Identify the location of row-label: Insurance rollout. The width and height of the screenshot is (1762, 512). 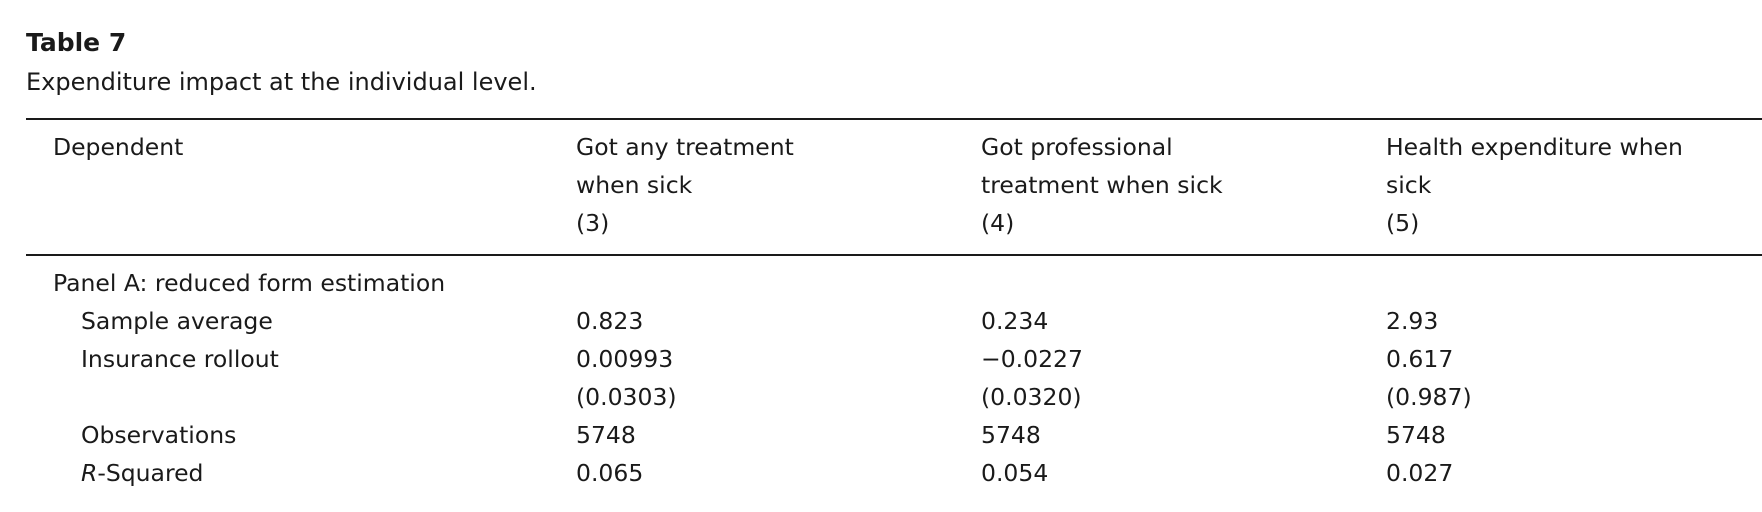
(180, 359).